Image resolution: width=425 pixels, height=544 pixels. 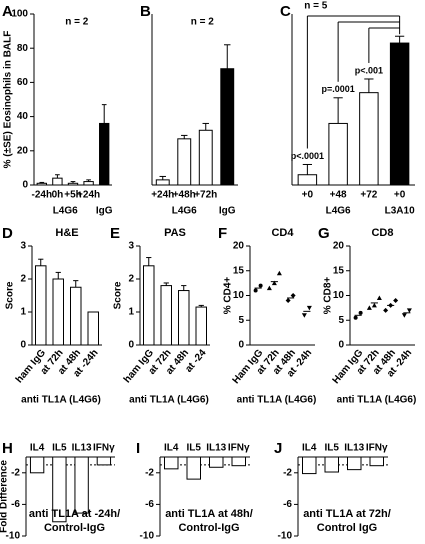 What do you see at coordinates (400, 211) in the screenshot?
I see `group-label: L3A10` at bounding box center [400, 211].